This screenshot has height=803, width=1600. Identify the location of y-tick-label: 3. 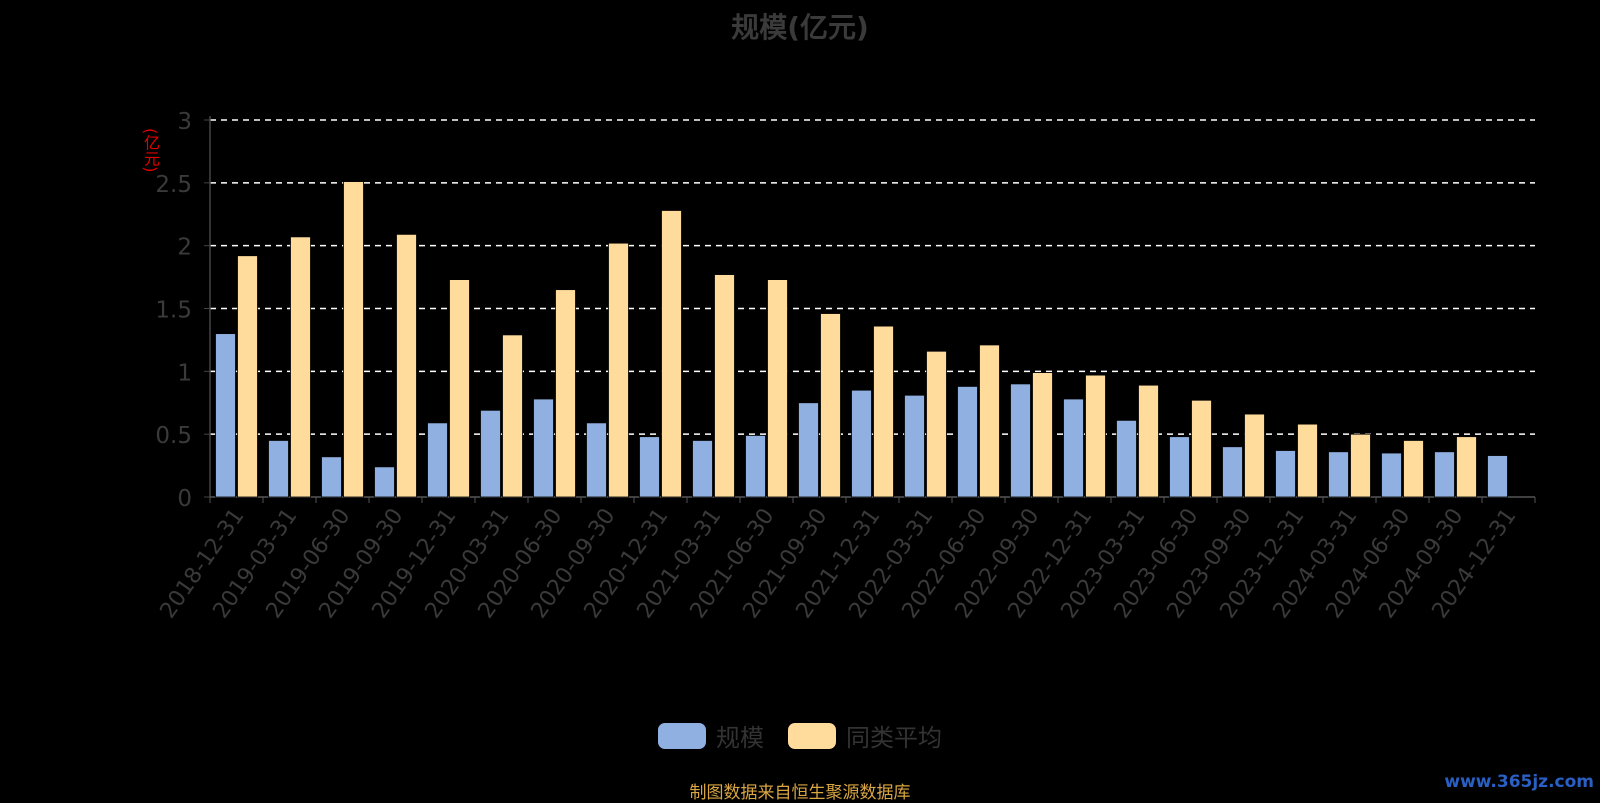
(184, 122).